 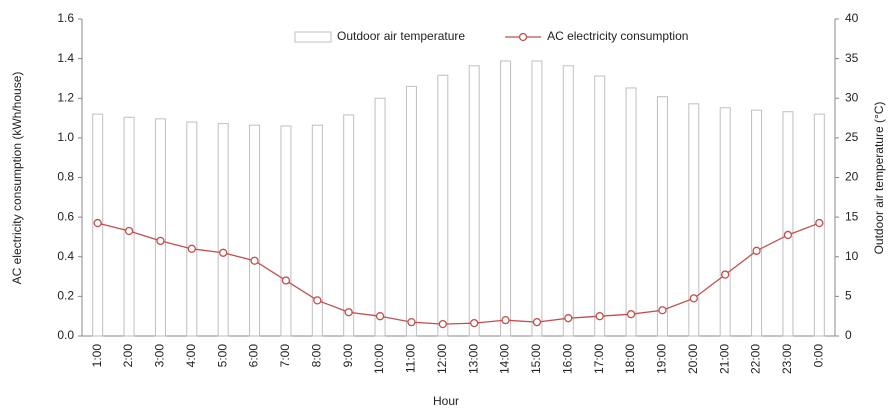 What do you see at coordinates (852, 137) in the screenshot?
I see `y2-tick-label: 25` at bounding box center [852, 137].